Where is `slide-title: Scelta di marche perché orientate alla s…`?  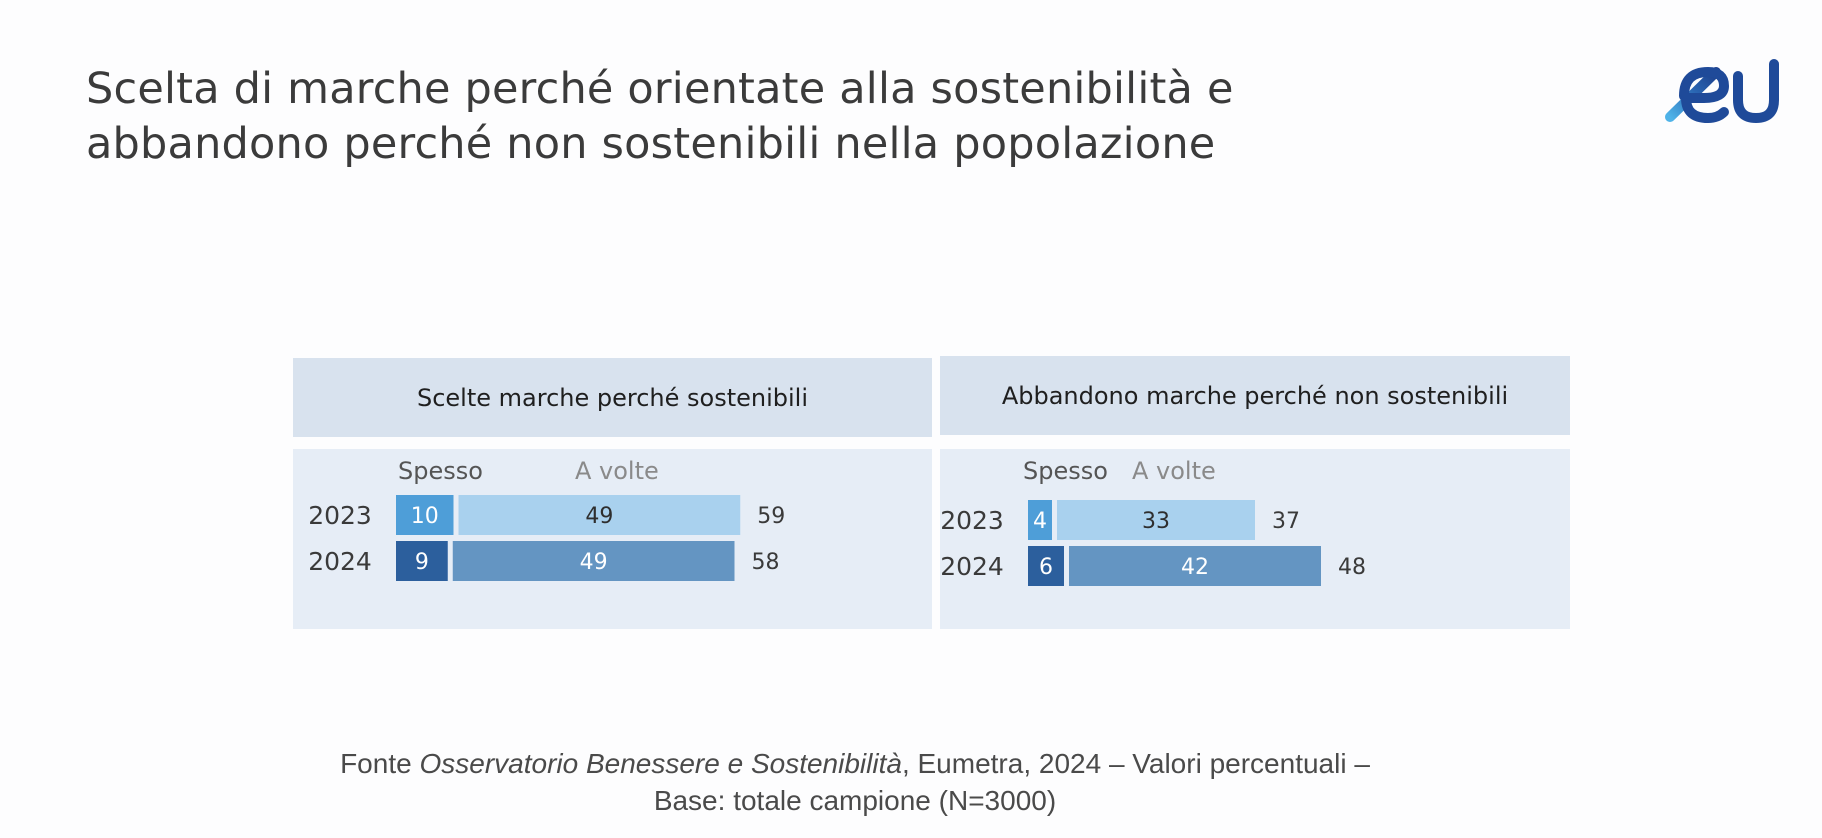 slide-title: Scelta di marche perché orientate alla s… is located at coordinates (736, 117).